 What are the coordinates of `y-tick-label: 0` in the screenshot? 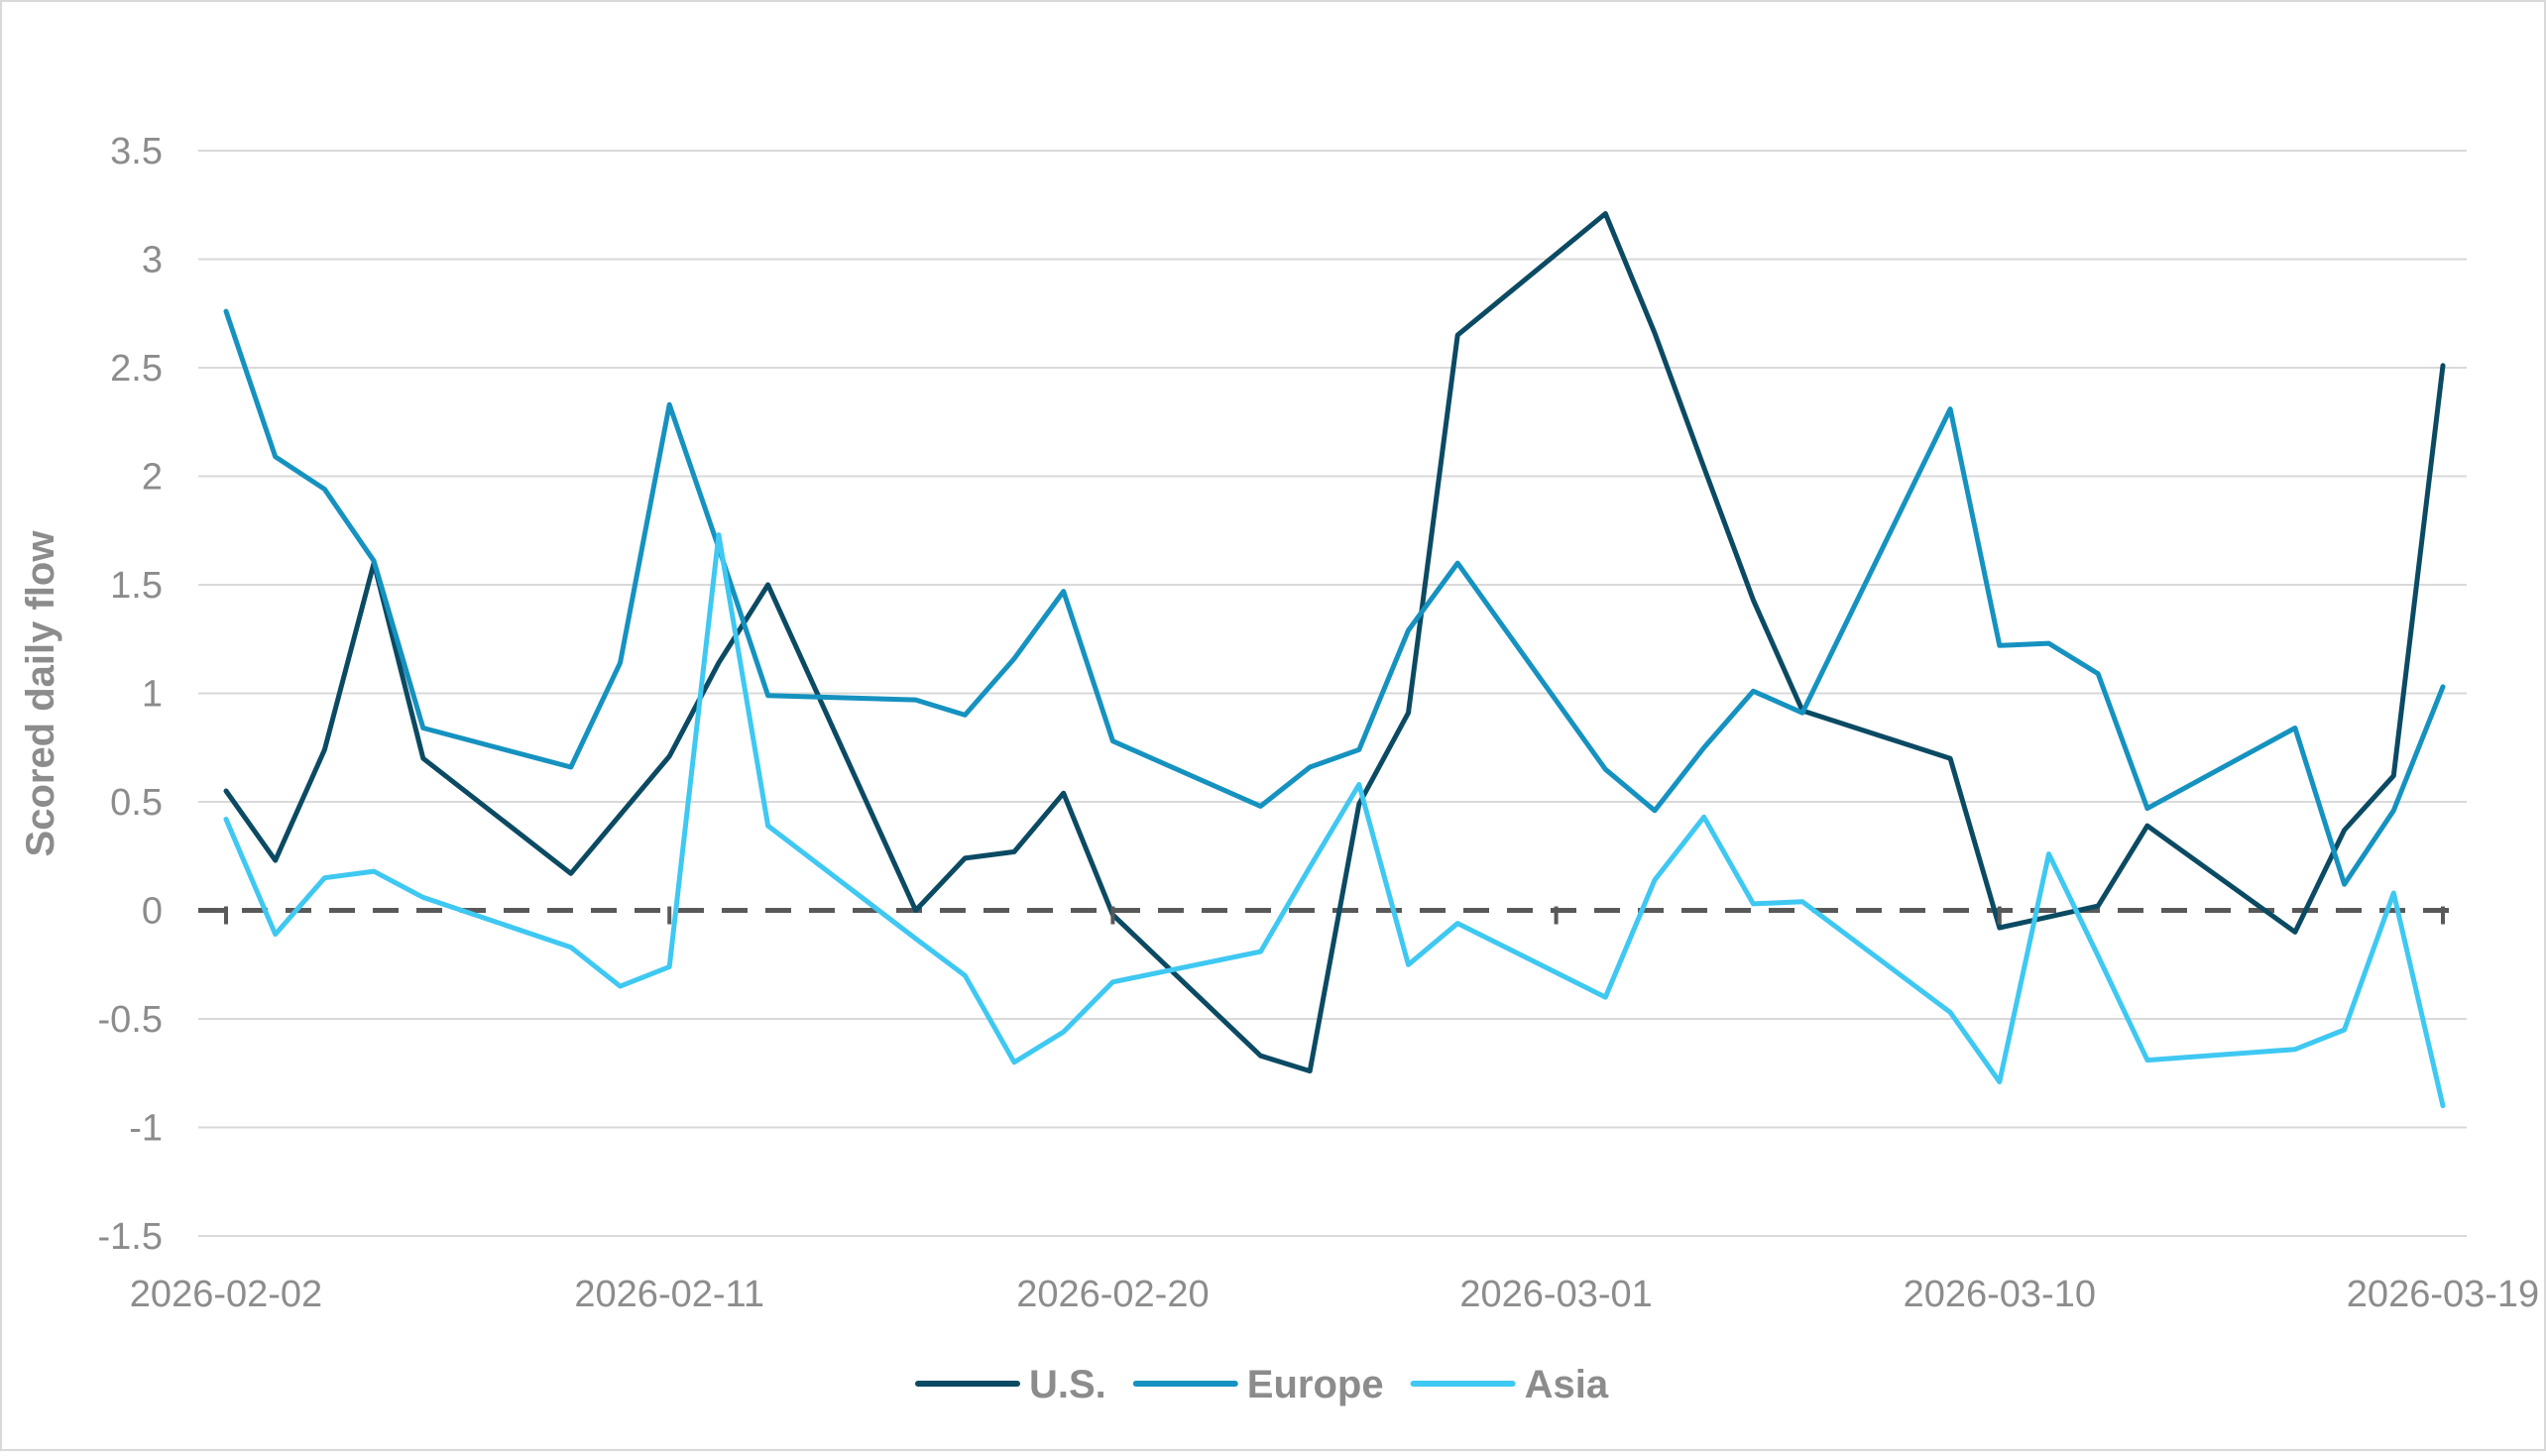 It's located at (153, 912).